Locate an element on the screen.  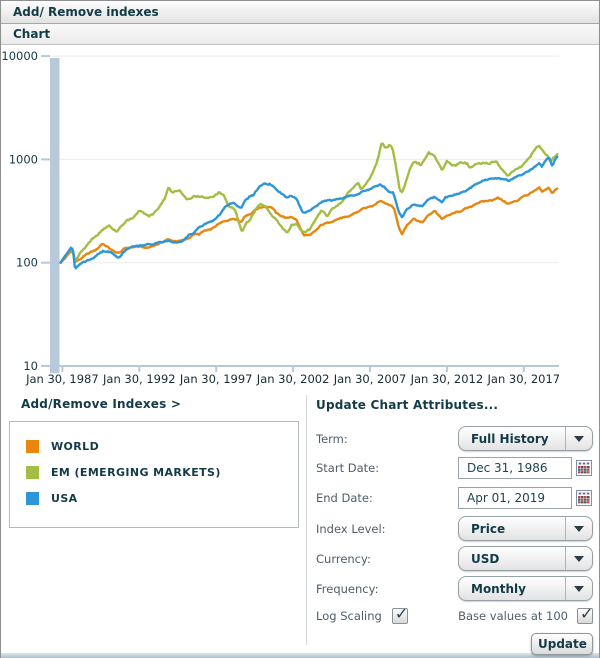
x-axis-label: Jan 30, 2017 is located at coordinates (524, 379).